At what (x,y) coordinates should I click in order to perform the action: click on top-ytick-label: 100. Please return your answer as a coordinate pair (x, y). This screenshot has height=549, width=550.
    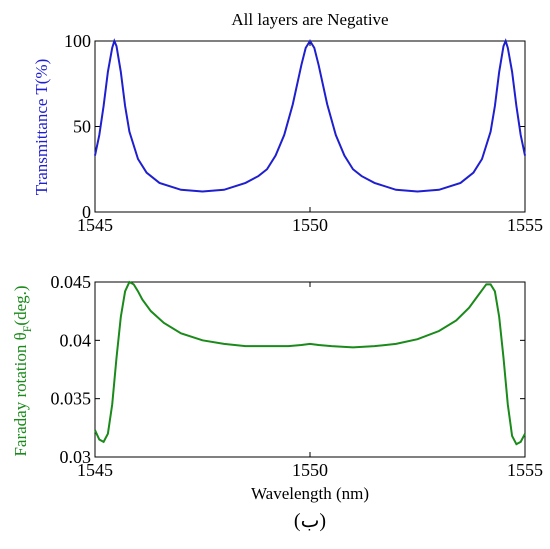
    Looking at the image, I should click on (77, 41).